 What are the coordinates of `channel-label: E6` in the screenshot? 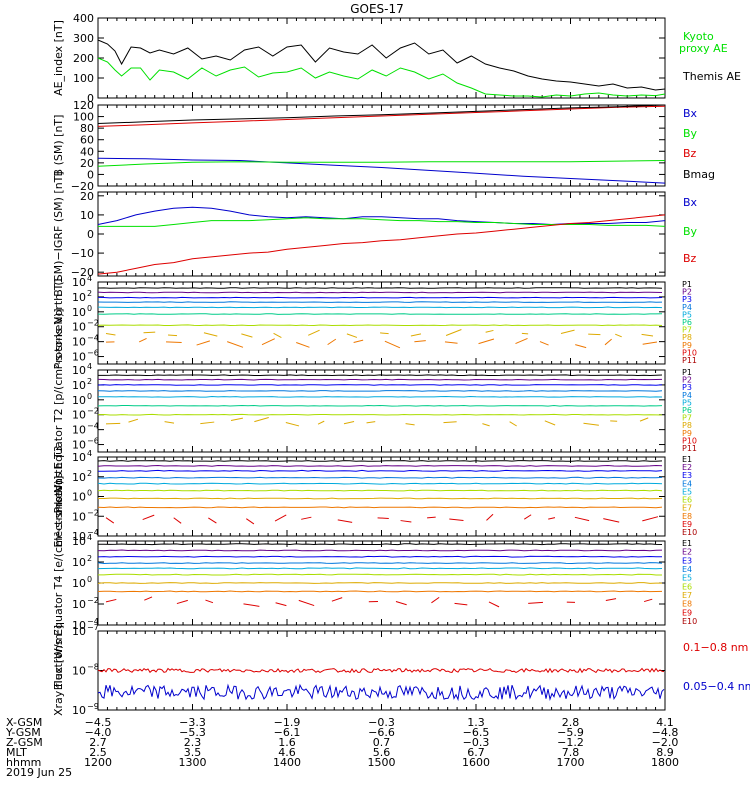 It's located at (687, 500).